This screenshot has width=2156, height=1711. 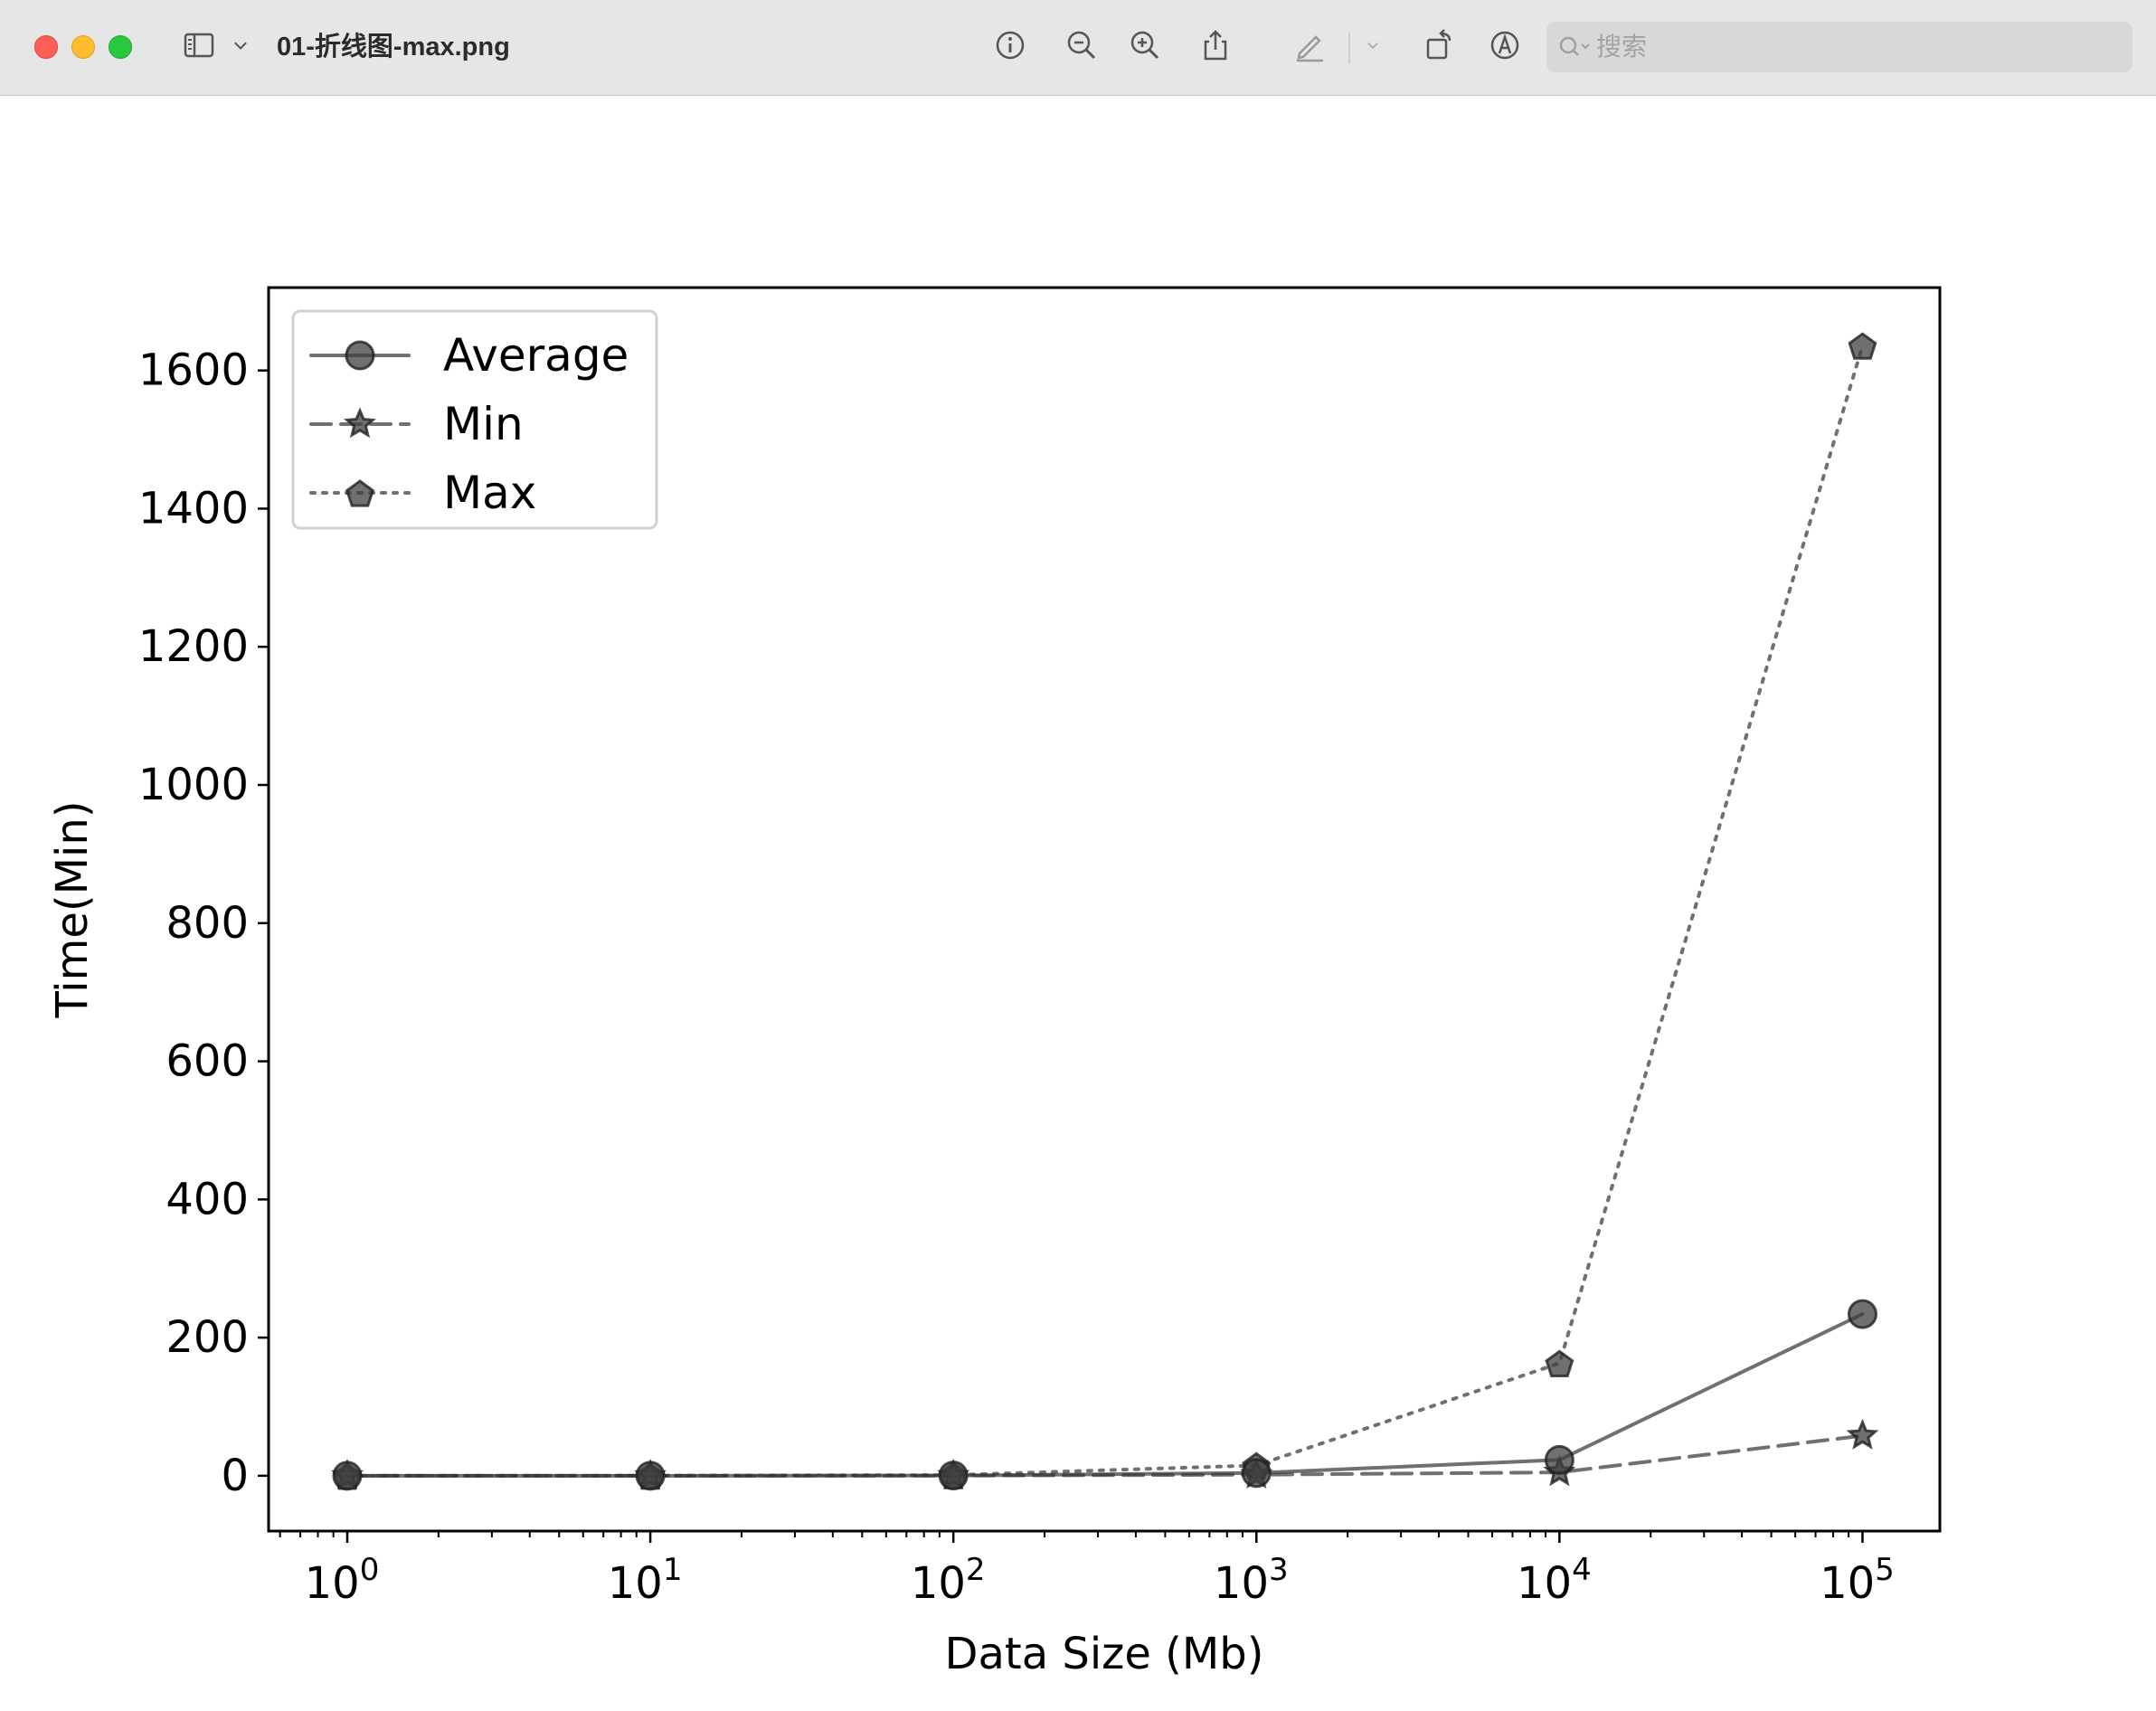 What do you see at coordinates (193, 785) in the screenshot?
I see `y-tick-label: 1000` at bounding box center [193, 785].